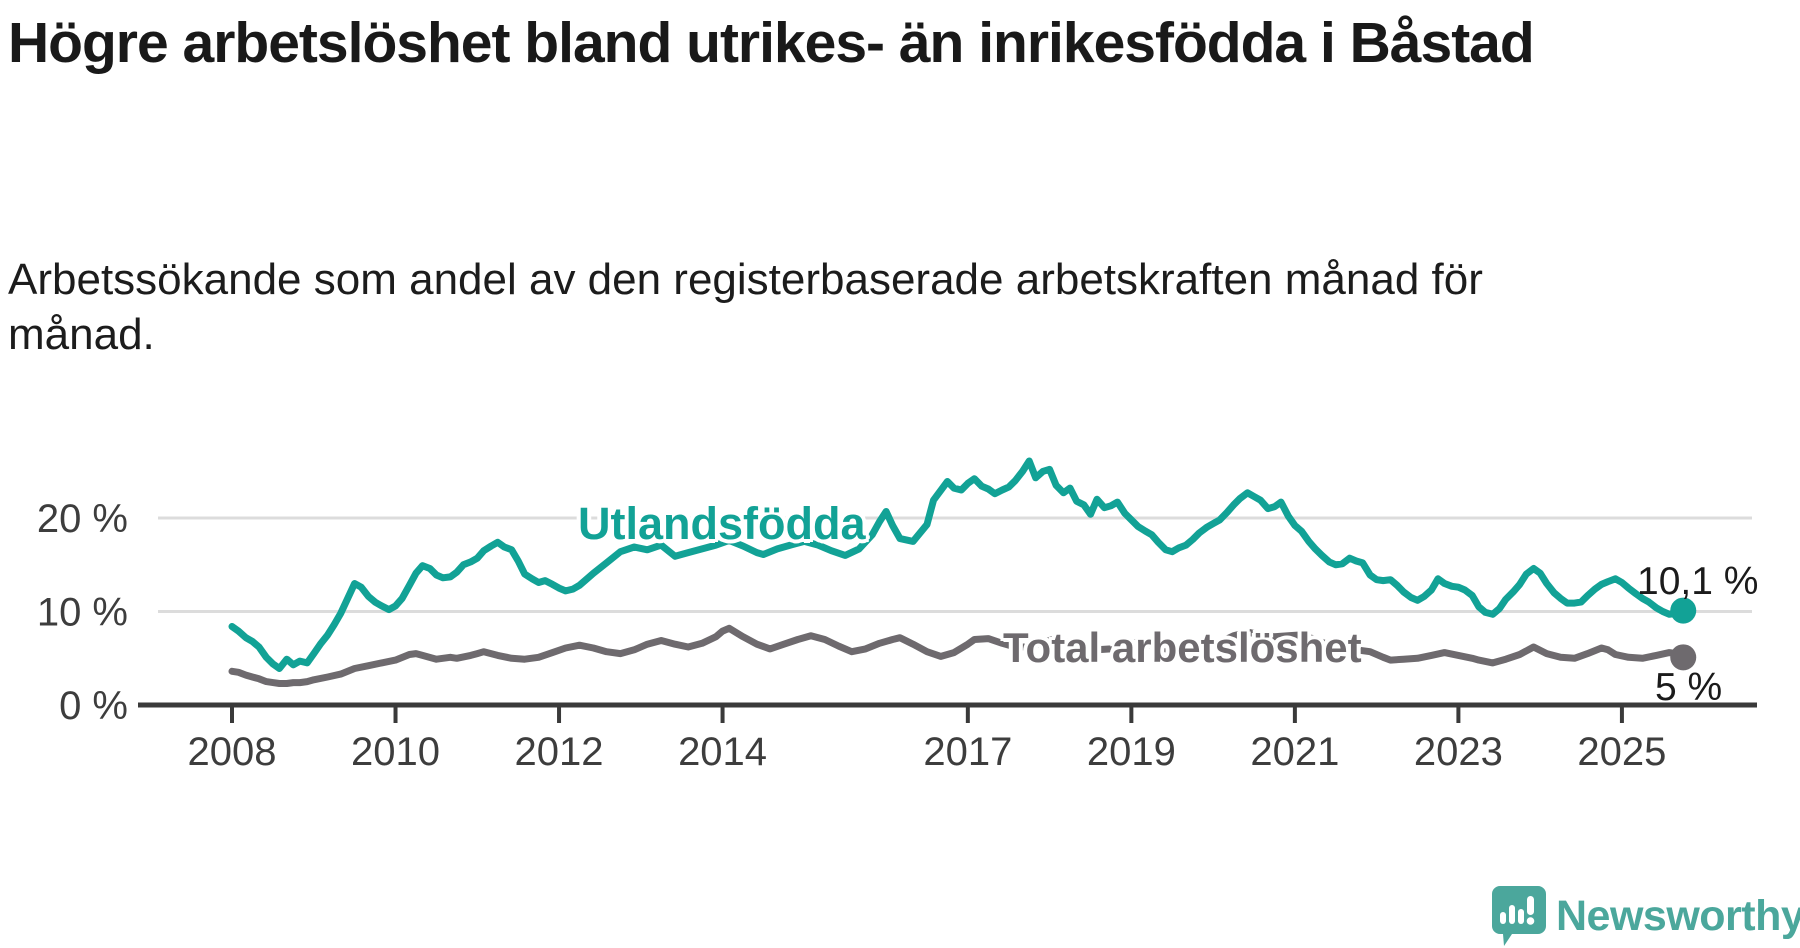 The height and width of the screenshot is (948, 1800). What do you see at coordinates (1678, 916) in the screenshot?
I see `newsworthy-brand-text: Newsworthy` at bounding box center [1678, 916].